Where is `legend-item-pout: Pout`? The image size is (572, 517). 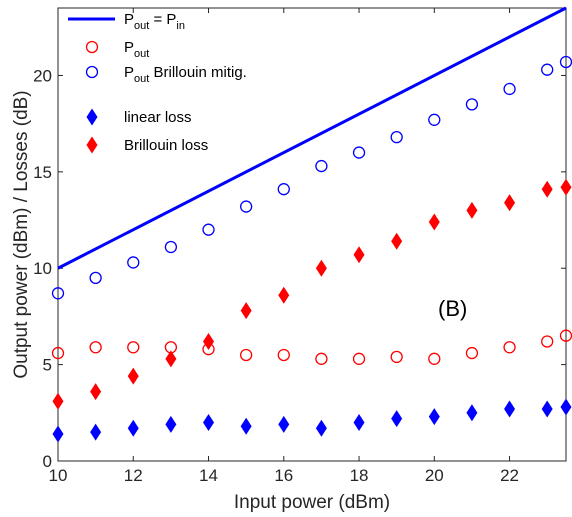
legend-item-pout: Pout is located at coordinates (117, 49).